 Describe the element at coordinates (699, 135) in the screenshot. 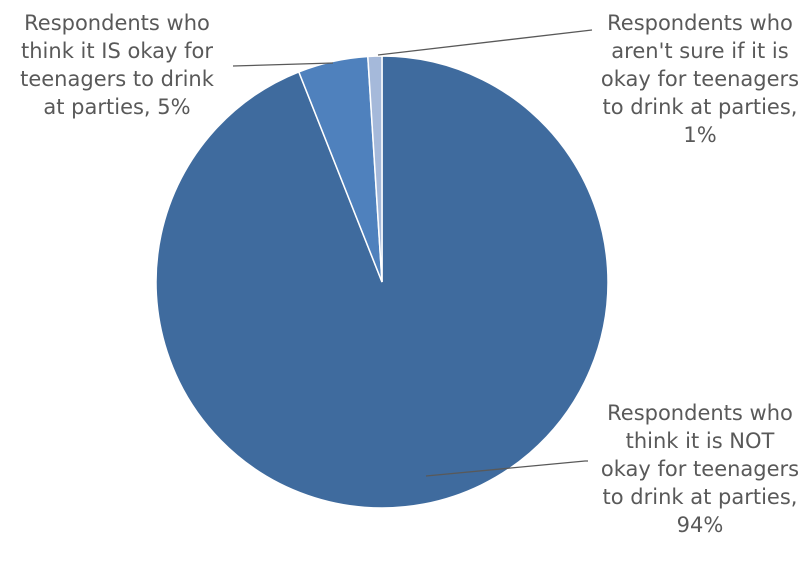

I see `data-label-2-line-4: 1%` at that location.